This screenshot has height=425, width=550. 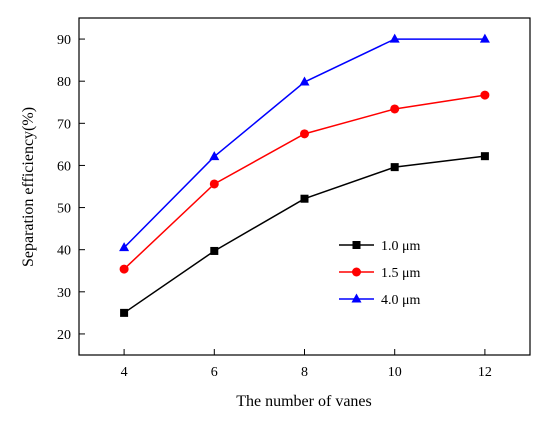 I want to click on legend-item: 1.0 μm, so click(x=380, y=246).